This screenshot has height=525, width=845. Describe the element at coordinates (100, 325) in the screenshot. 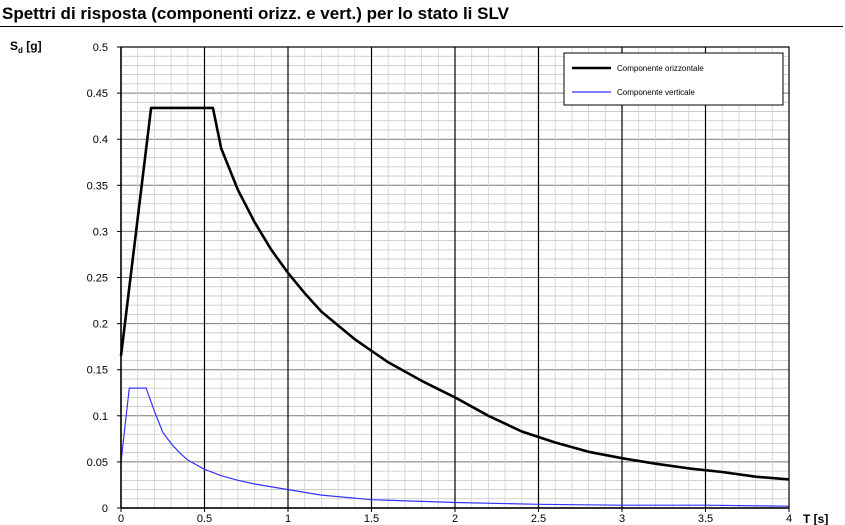

I see `y-tick-label: 0.2` at that location.